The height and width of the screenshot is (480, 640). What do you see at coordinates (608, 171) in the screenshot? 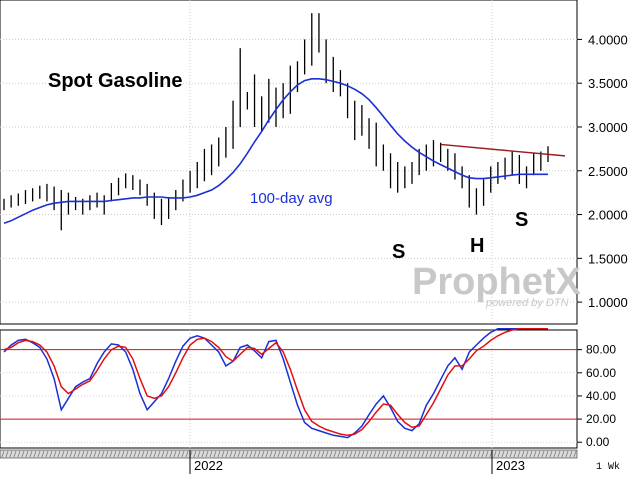
I see `price-axis-label: 2.5000` at bounding box center [608, 171].